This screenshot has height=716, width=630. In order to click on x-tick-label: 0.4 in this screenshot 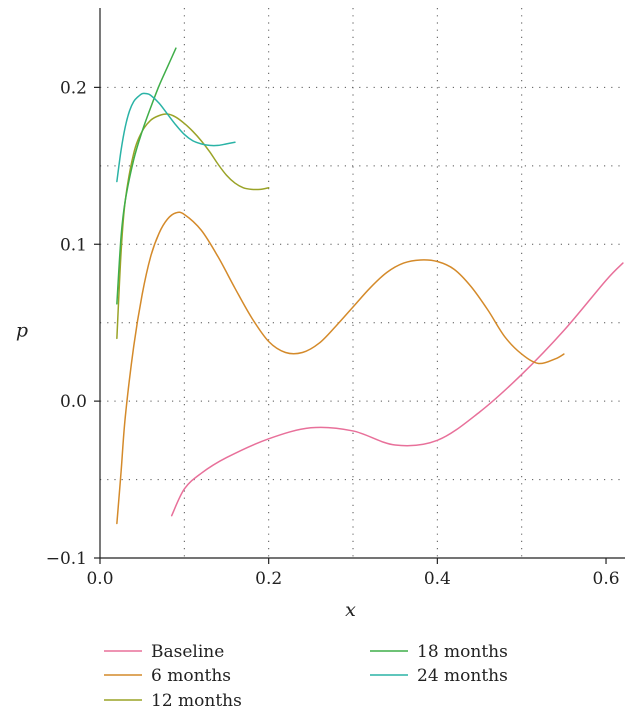, I will do `click(437, 579)`.